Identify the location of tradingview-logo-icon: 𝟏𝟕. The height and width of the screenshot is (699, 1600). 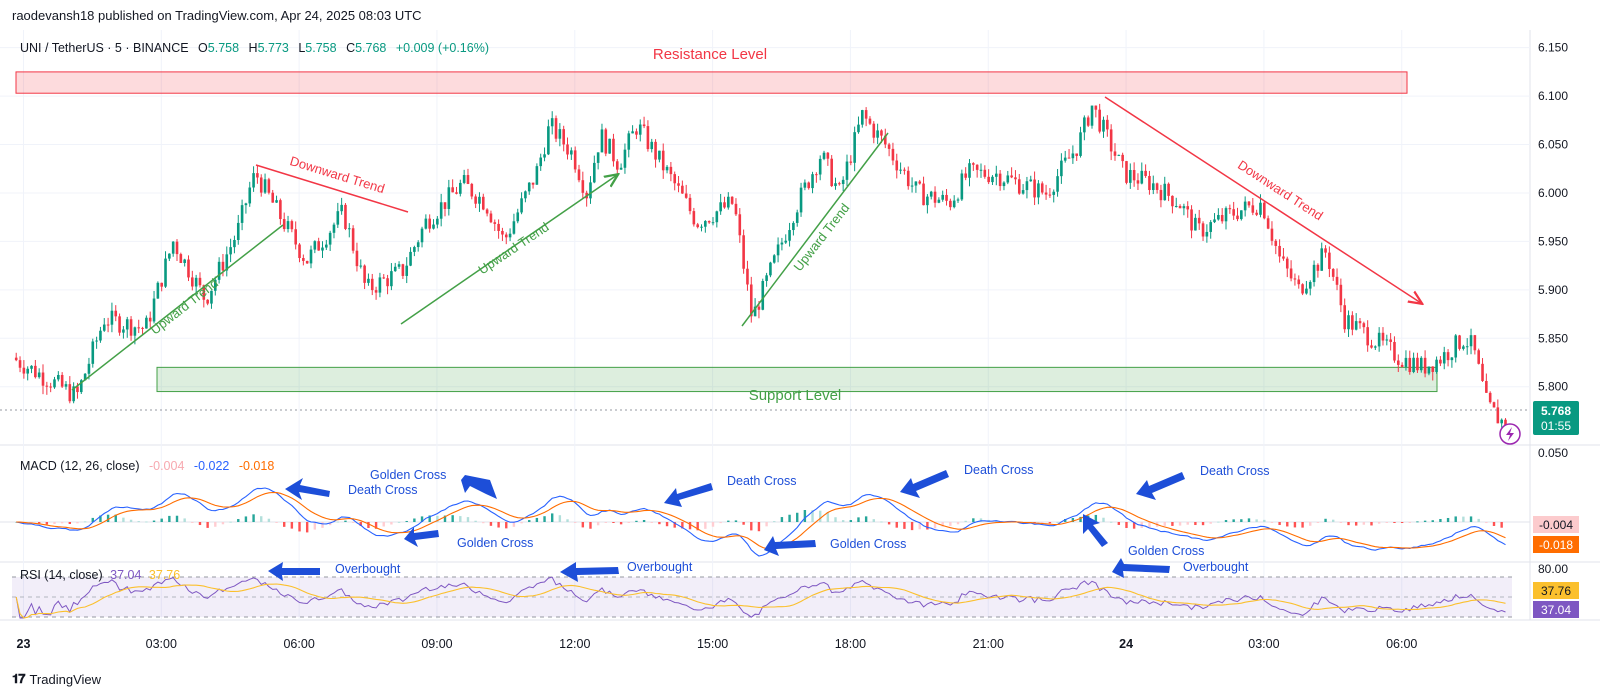
(19, 679).